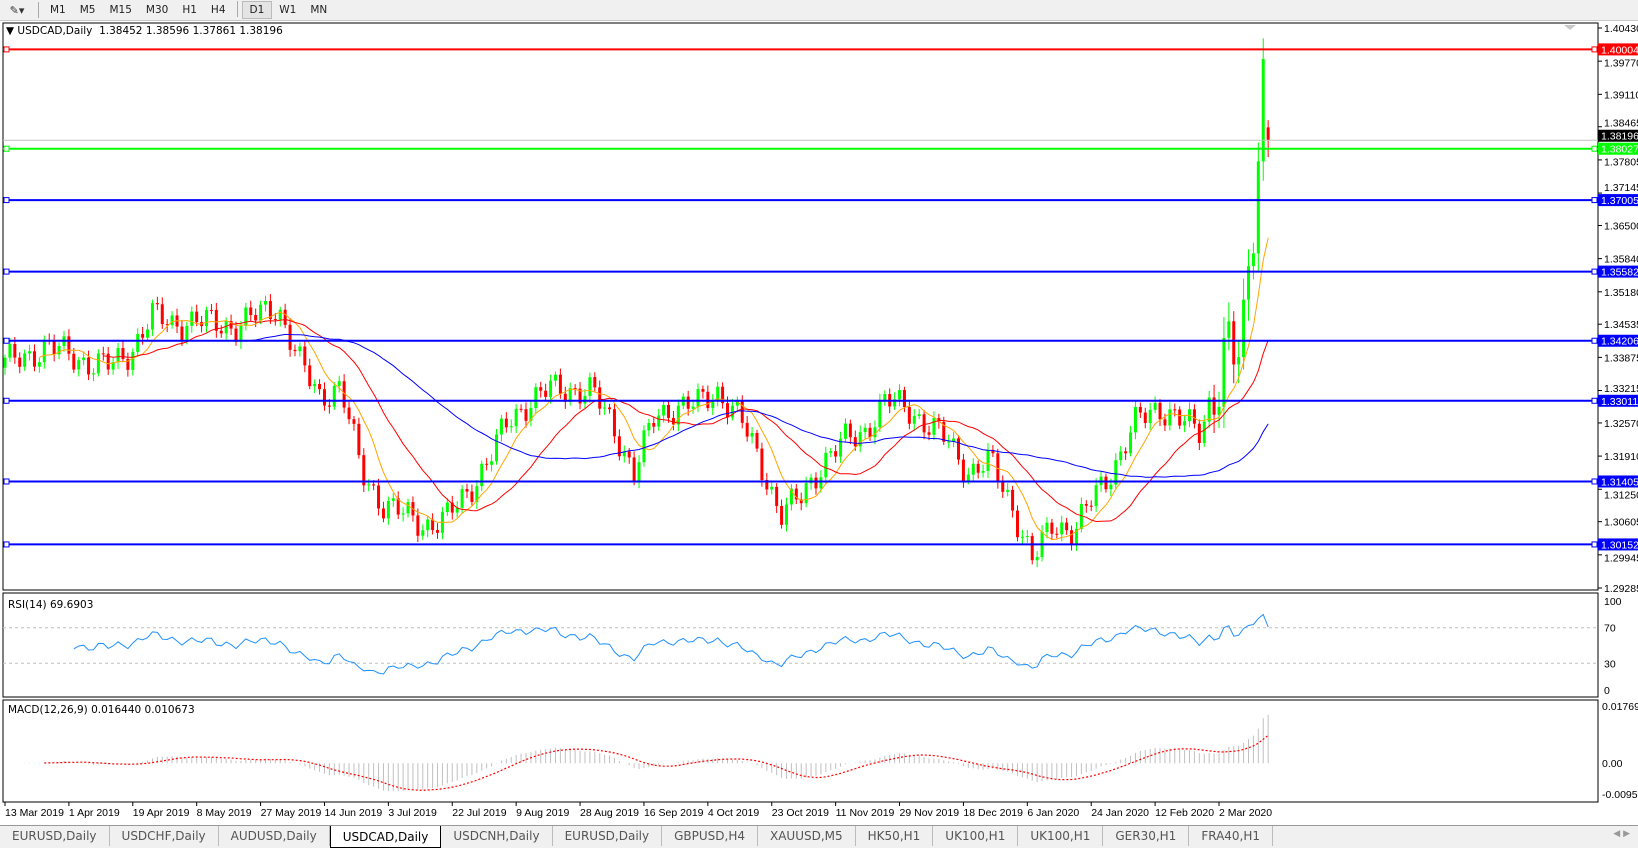 This screenshot has width=1638, height=848. What do you see at coordinates (710, 836) in the screenshot?
I see `chart-tab: GBPUSD,H4` at bounding box center [710, 836].